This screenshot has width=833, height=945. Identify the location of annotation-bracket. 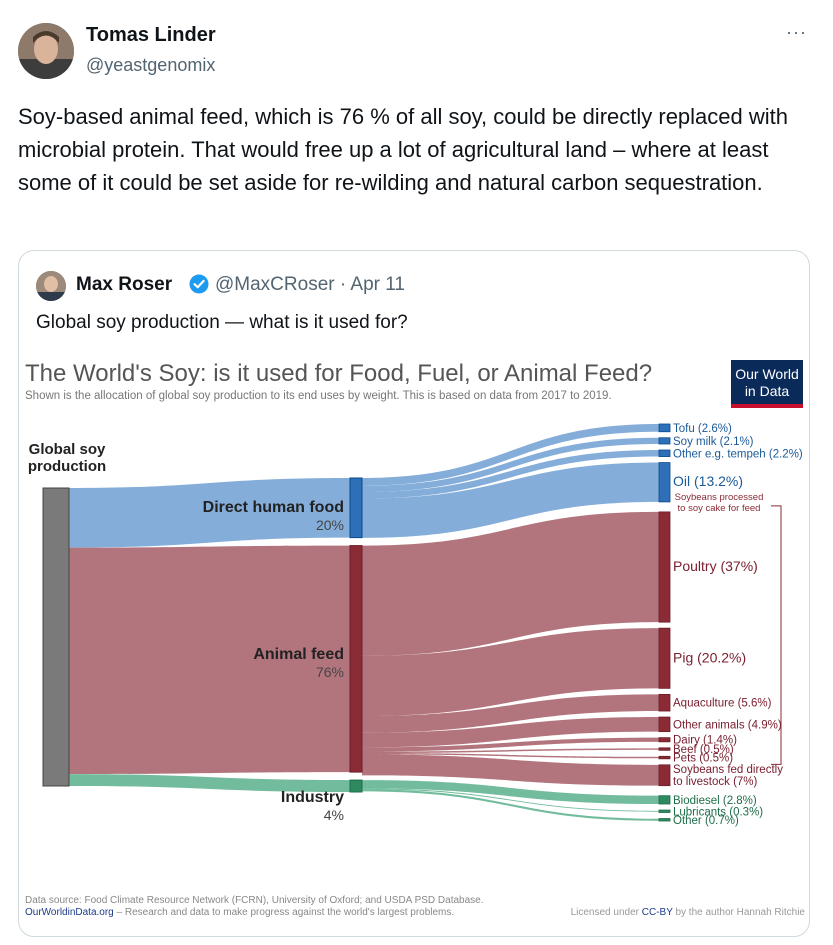
(776, 635).